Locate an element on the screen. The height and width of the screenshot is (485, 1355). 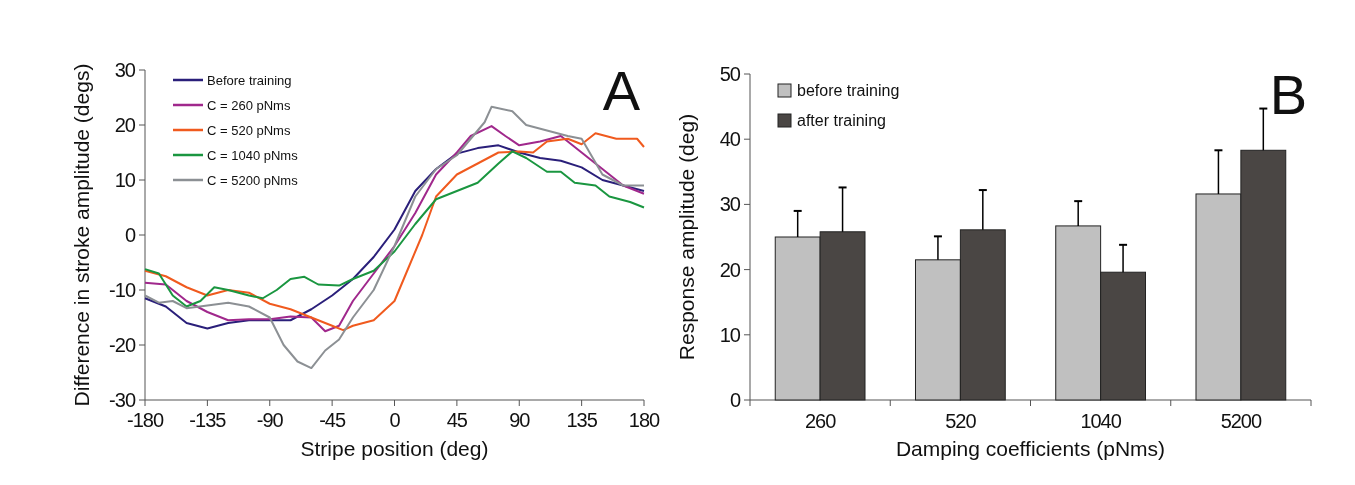
annotation: A is located at coordinates (621, 90).